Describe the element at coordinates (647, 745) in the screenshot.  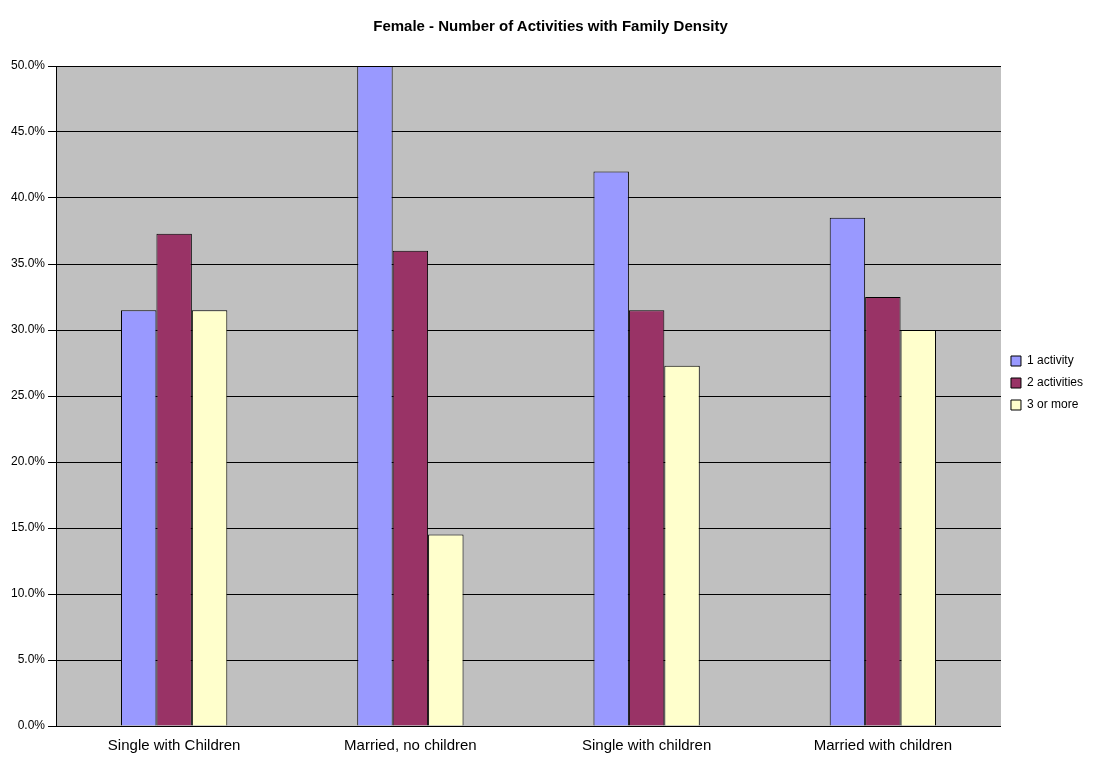
I see `x-tick-label: Single with children` at that location.